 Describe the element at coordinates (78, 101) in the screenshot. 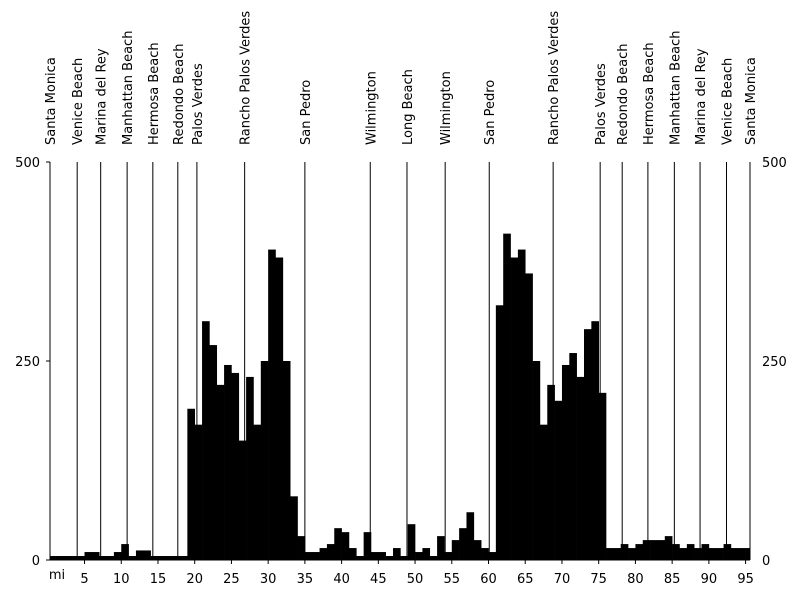

I see `town-label: Venice Beach` at that location.